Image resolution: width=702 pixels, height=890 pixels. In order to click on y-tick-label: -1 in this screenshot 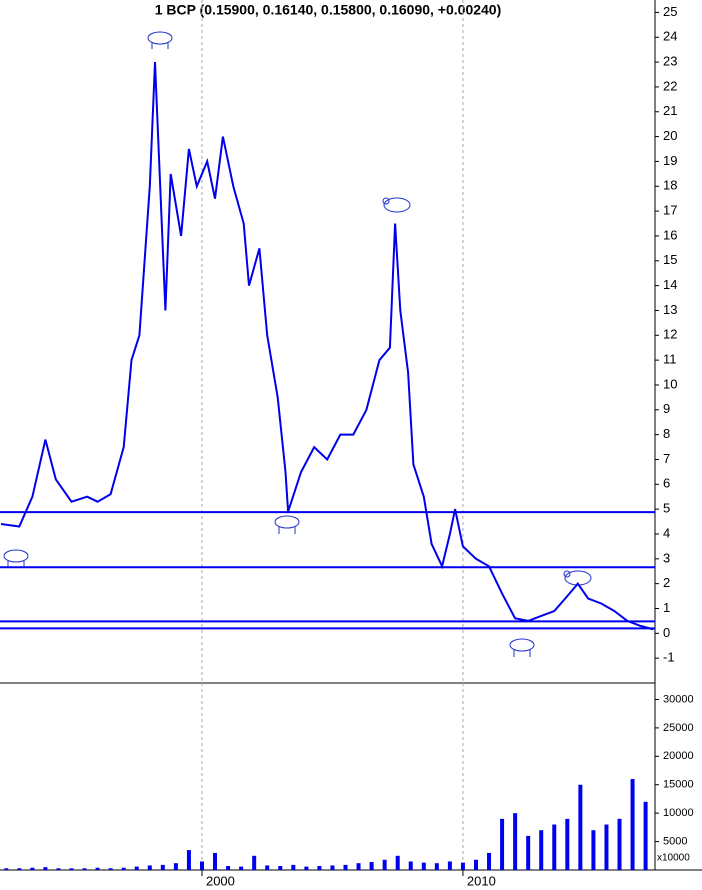, I will do `click(669, 657)`.